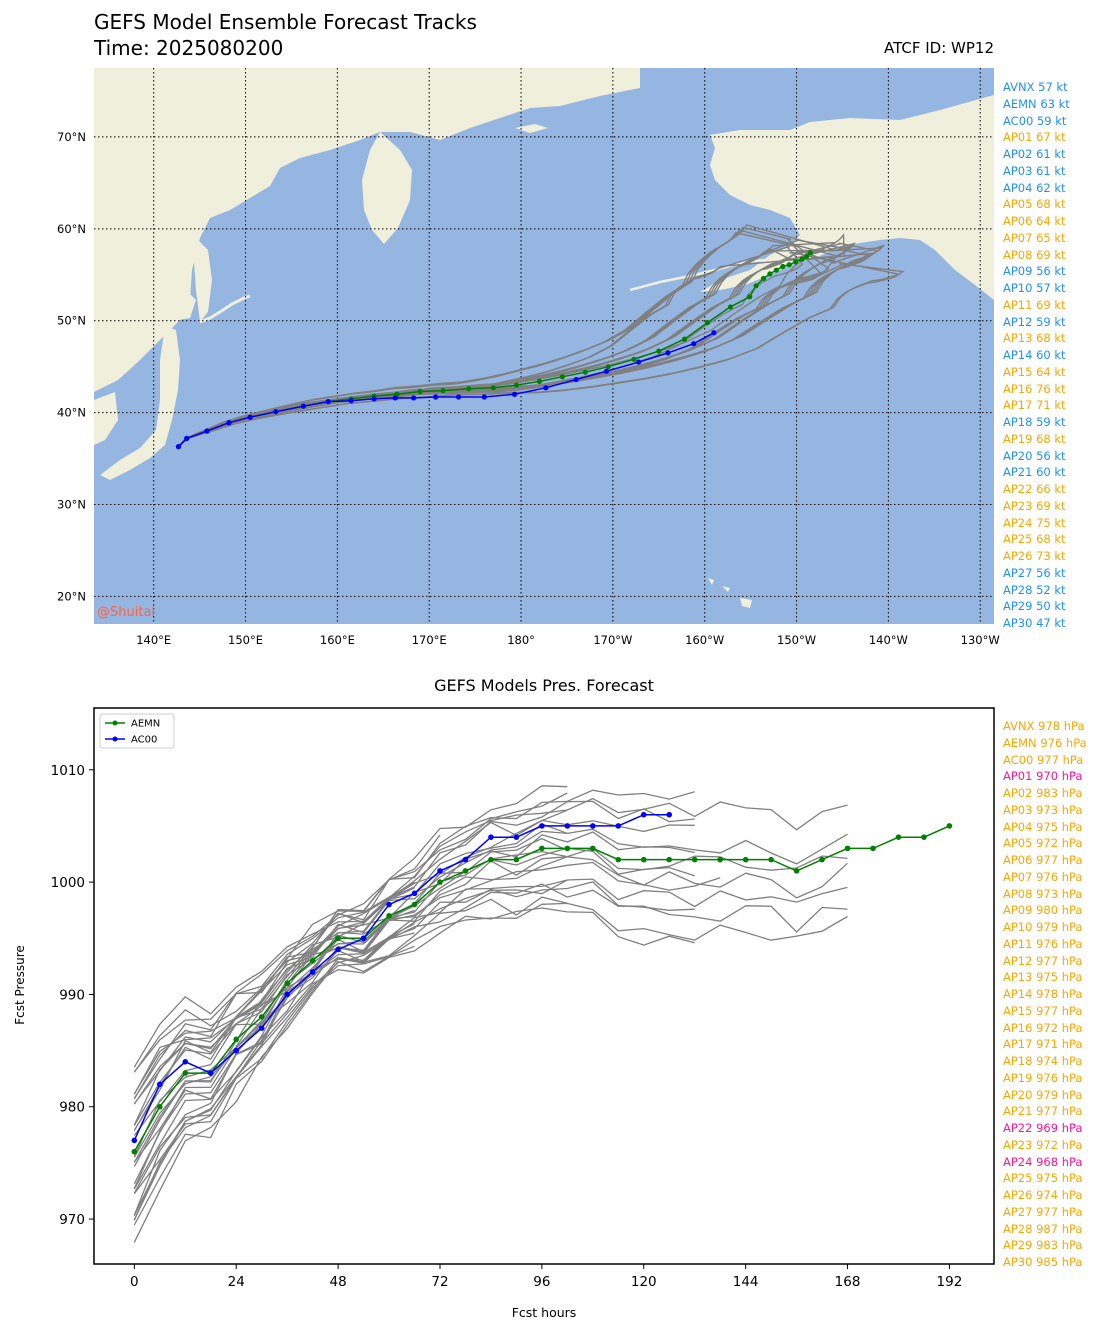 The image size is (1108, 1335). I want to click on legend-marker, so click(115, 723).